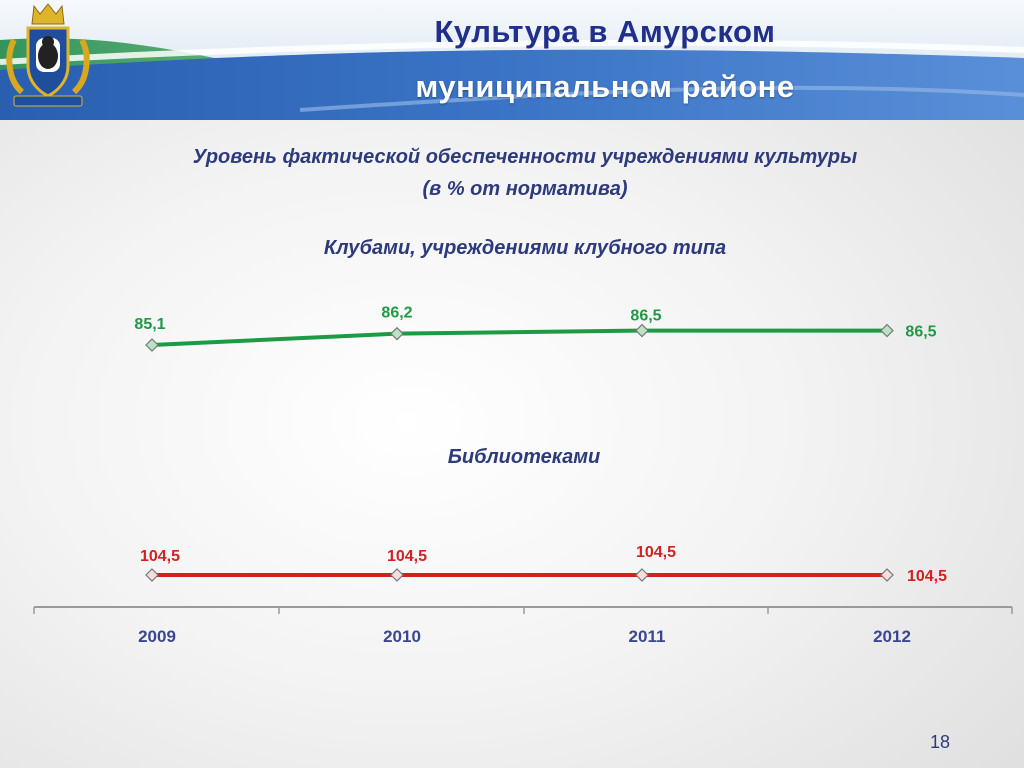  What do you see at coordinates (407, 556) in the screenshot?
I see `data-label-libraries-2010: 104,5` at bounding box center [407, 556].